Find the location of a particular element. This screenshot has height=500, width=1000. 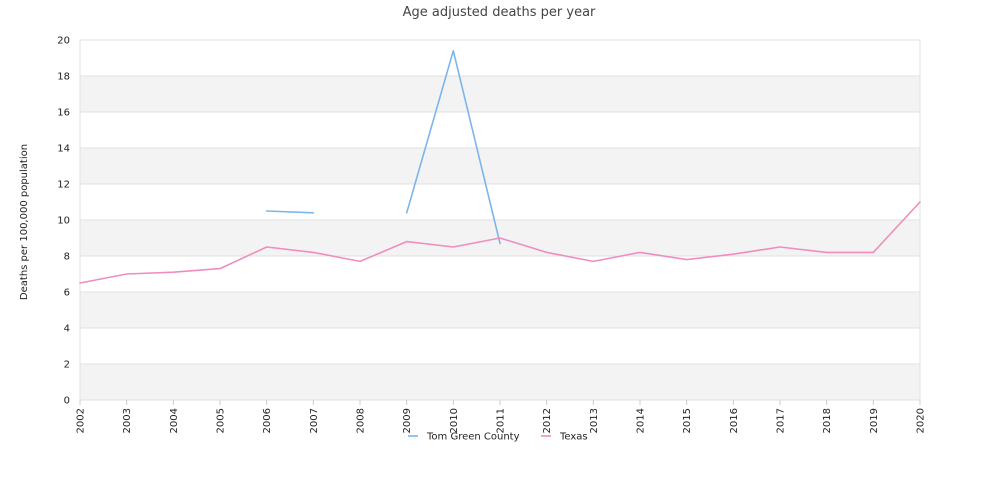

x-tick-label: 2019 is located at coordinates (874, 420).